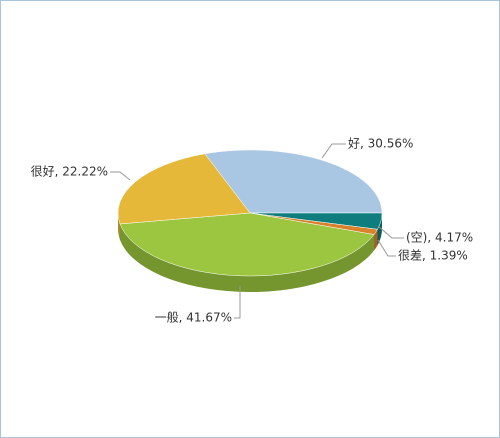 The width and height of the screenshot is (500, 438). What do you see at coordinates (433, 256) in the screenshot?
I see `data-label: 很差, 1.39%` at bounding box center [433, 256].